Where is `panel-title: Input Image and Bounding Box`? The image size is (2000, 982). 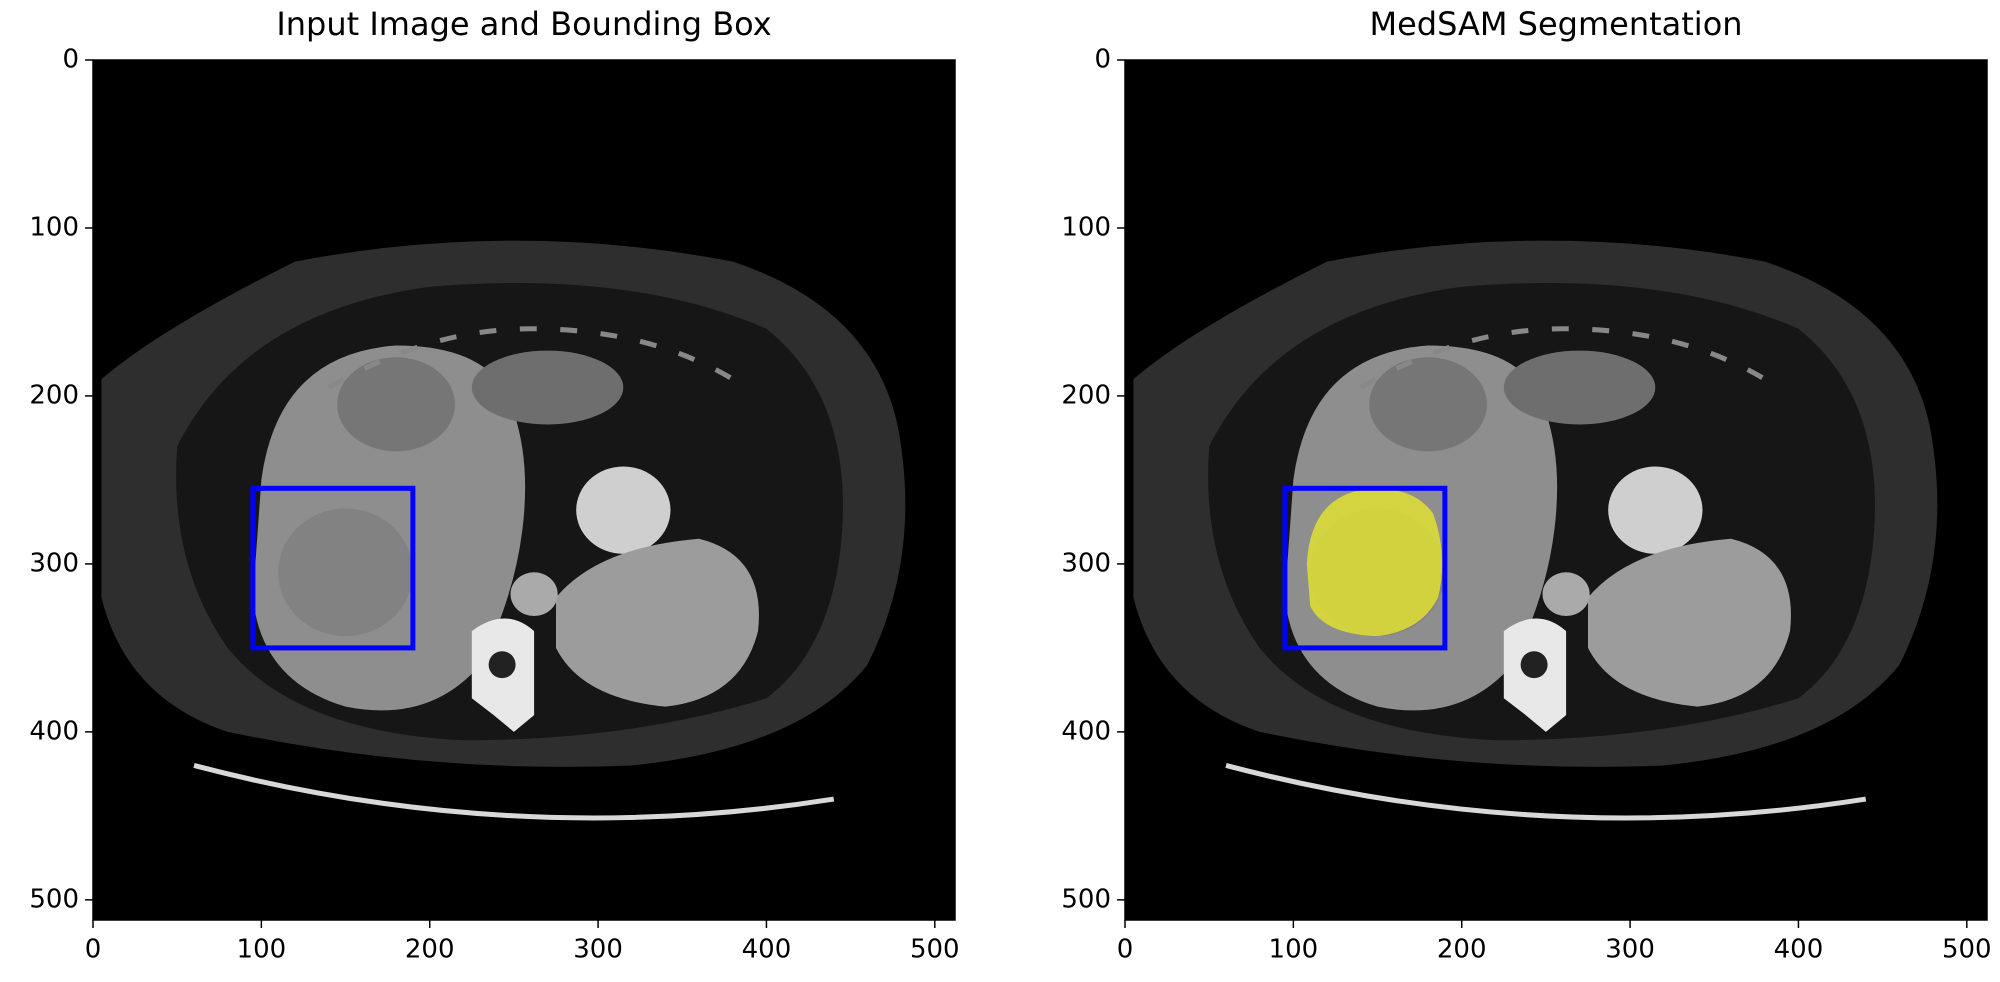
panel-title: Input Image and Bounding Box is located at coordinates (523, 24).